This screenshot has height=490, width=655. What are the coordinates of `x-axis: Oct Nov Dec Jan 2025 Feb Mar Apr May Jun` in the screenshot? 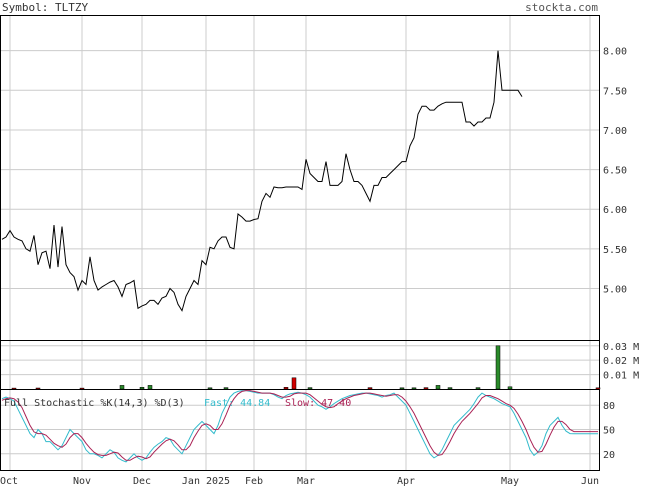 It's located at (299, 481).